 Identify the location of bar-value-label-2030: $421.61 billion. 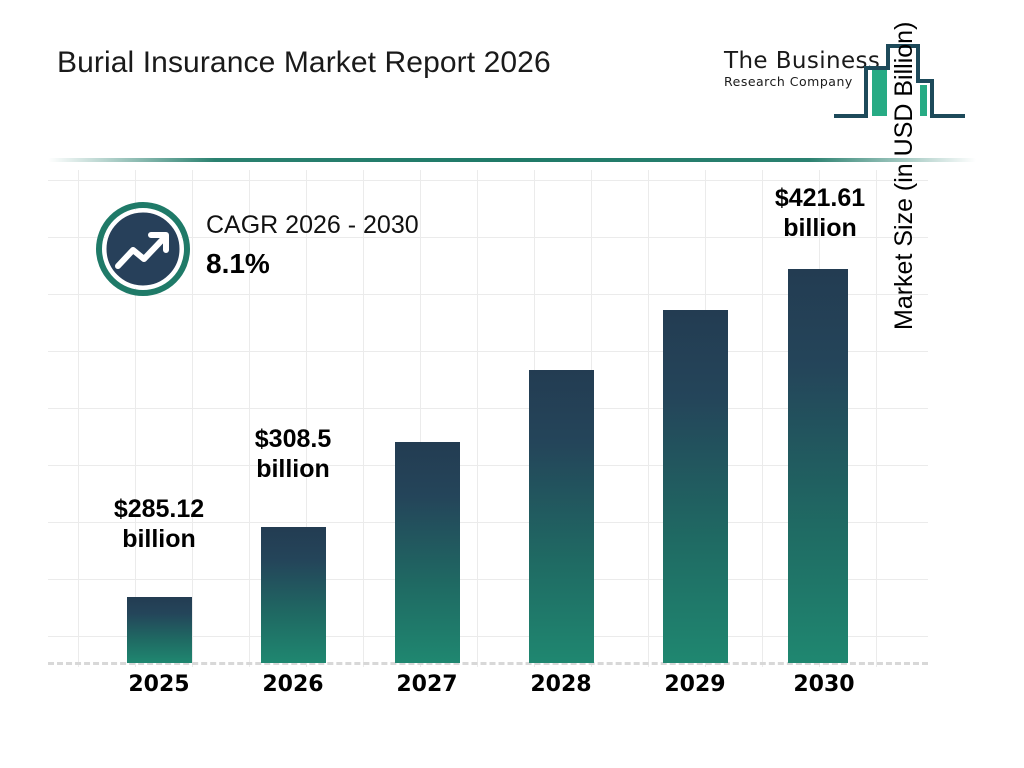
(820, 213).